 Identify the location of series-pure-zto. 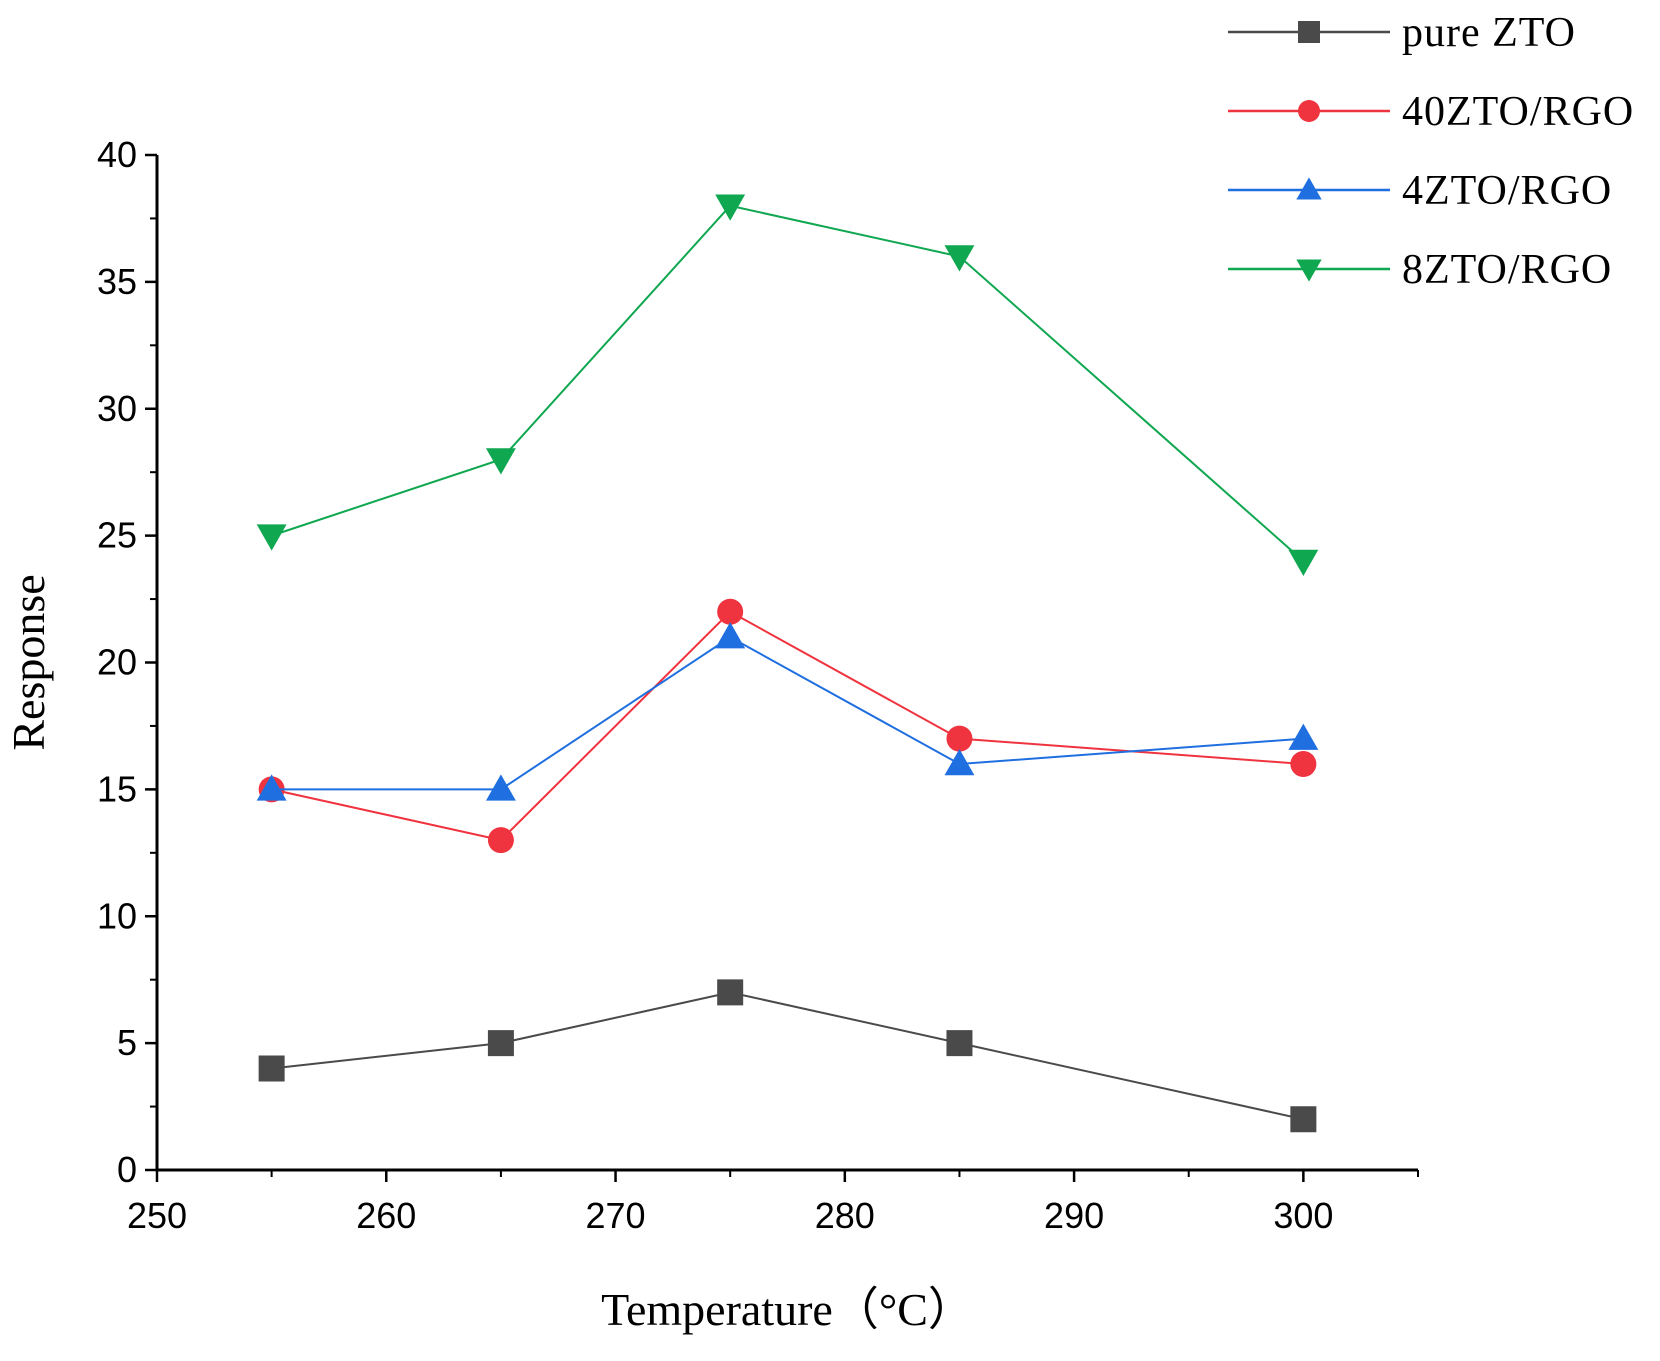
(787, 1056).